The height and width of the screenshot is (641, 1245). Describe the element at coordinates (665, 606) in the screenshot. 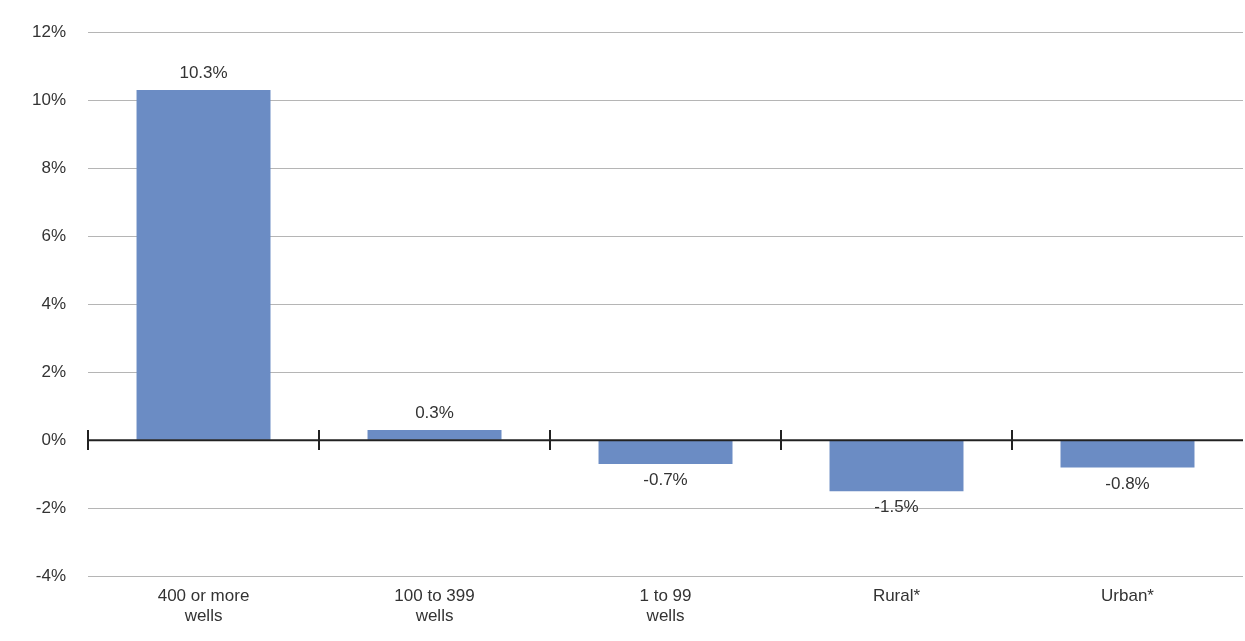

I see `x-tick-label: 1 to 99 wells` at that location.